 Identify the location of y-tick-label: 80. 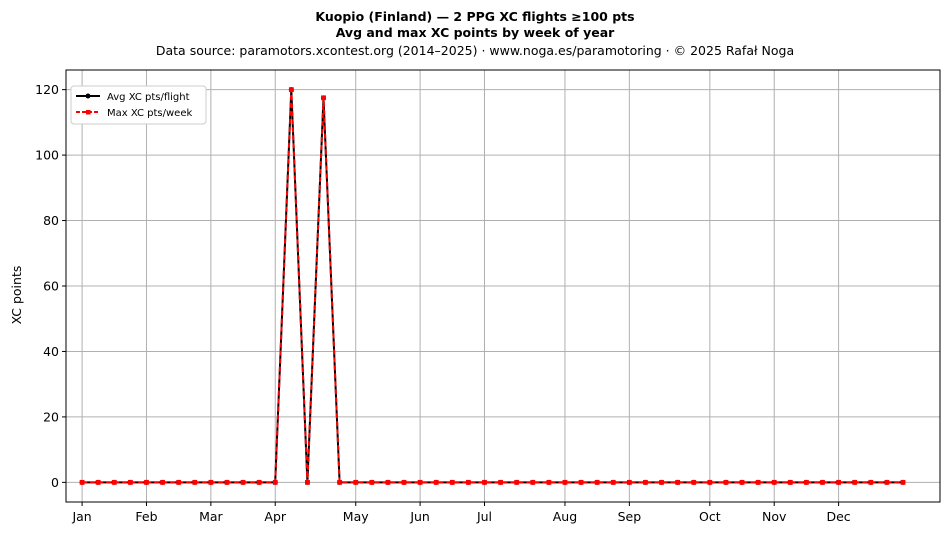
(51, 220).